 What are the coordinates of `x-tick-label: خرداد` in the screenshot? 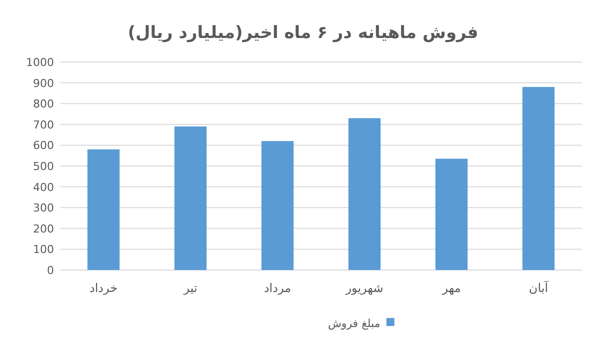 It's located at (103, 288).